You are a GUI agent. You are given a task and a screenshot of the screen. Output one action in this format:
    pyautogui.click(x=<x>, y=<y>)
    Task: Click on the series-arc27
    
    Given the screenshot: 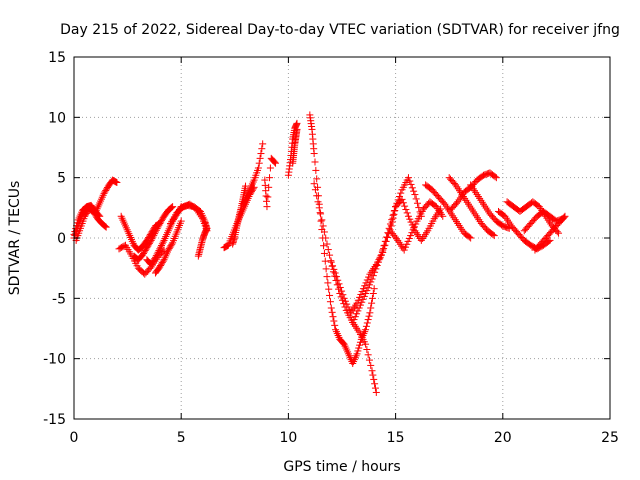 What is the action you would take?
    pyautogui.click(x=473, y=191)
    